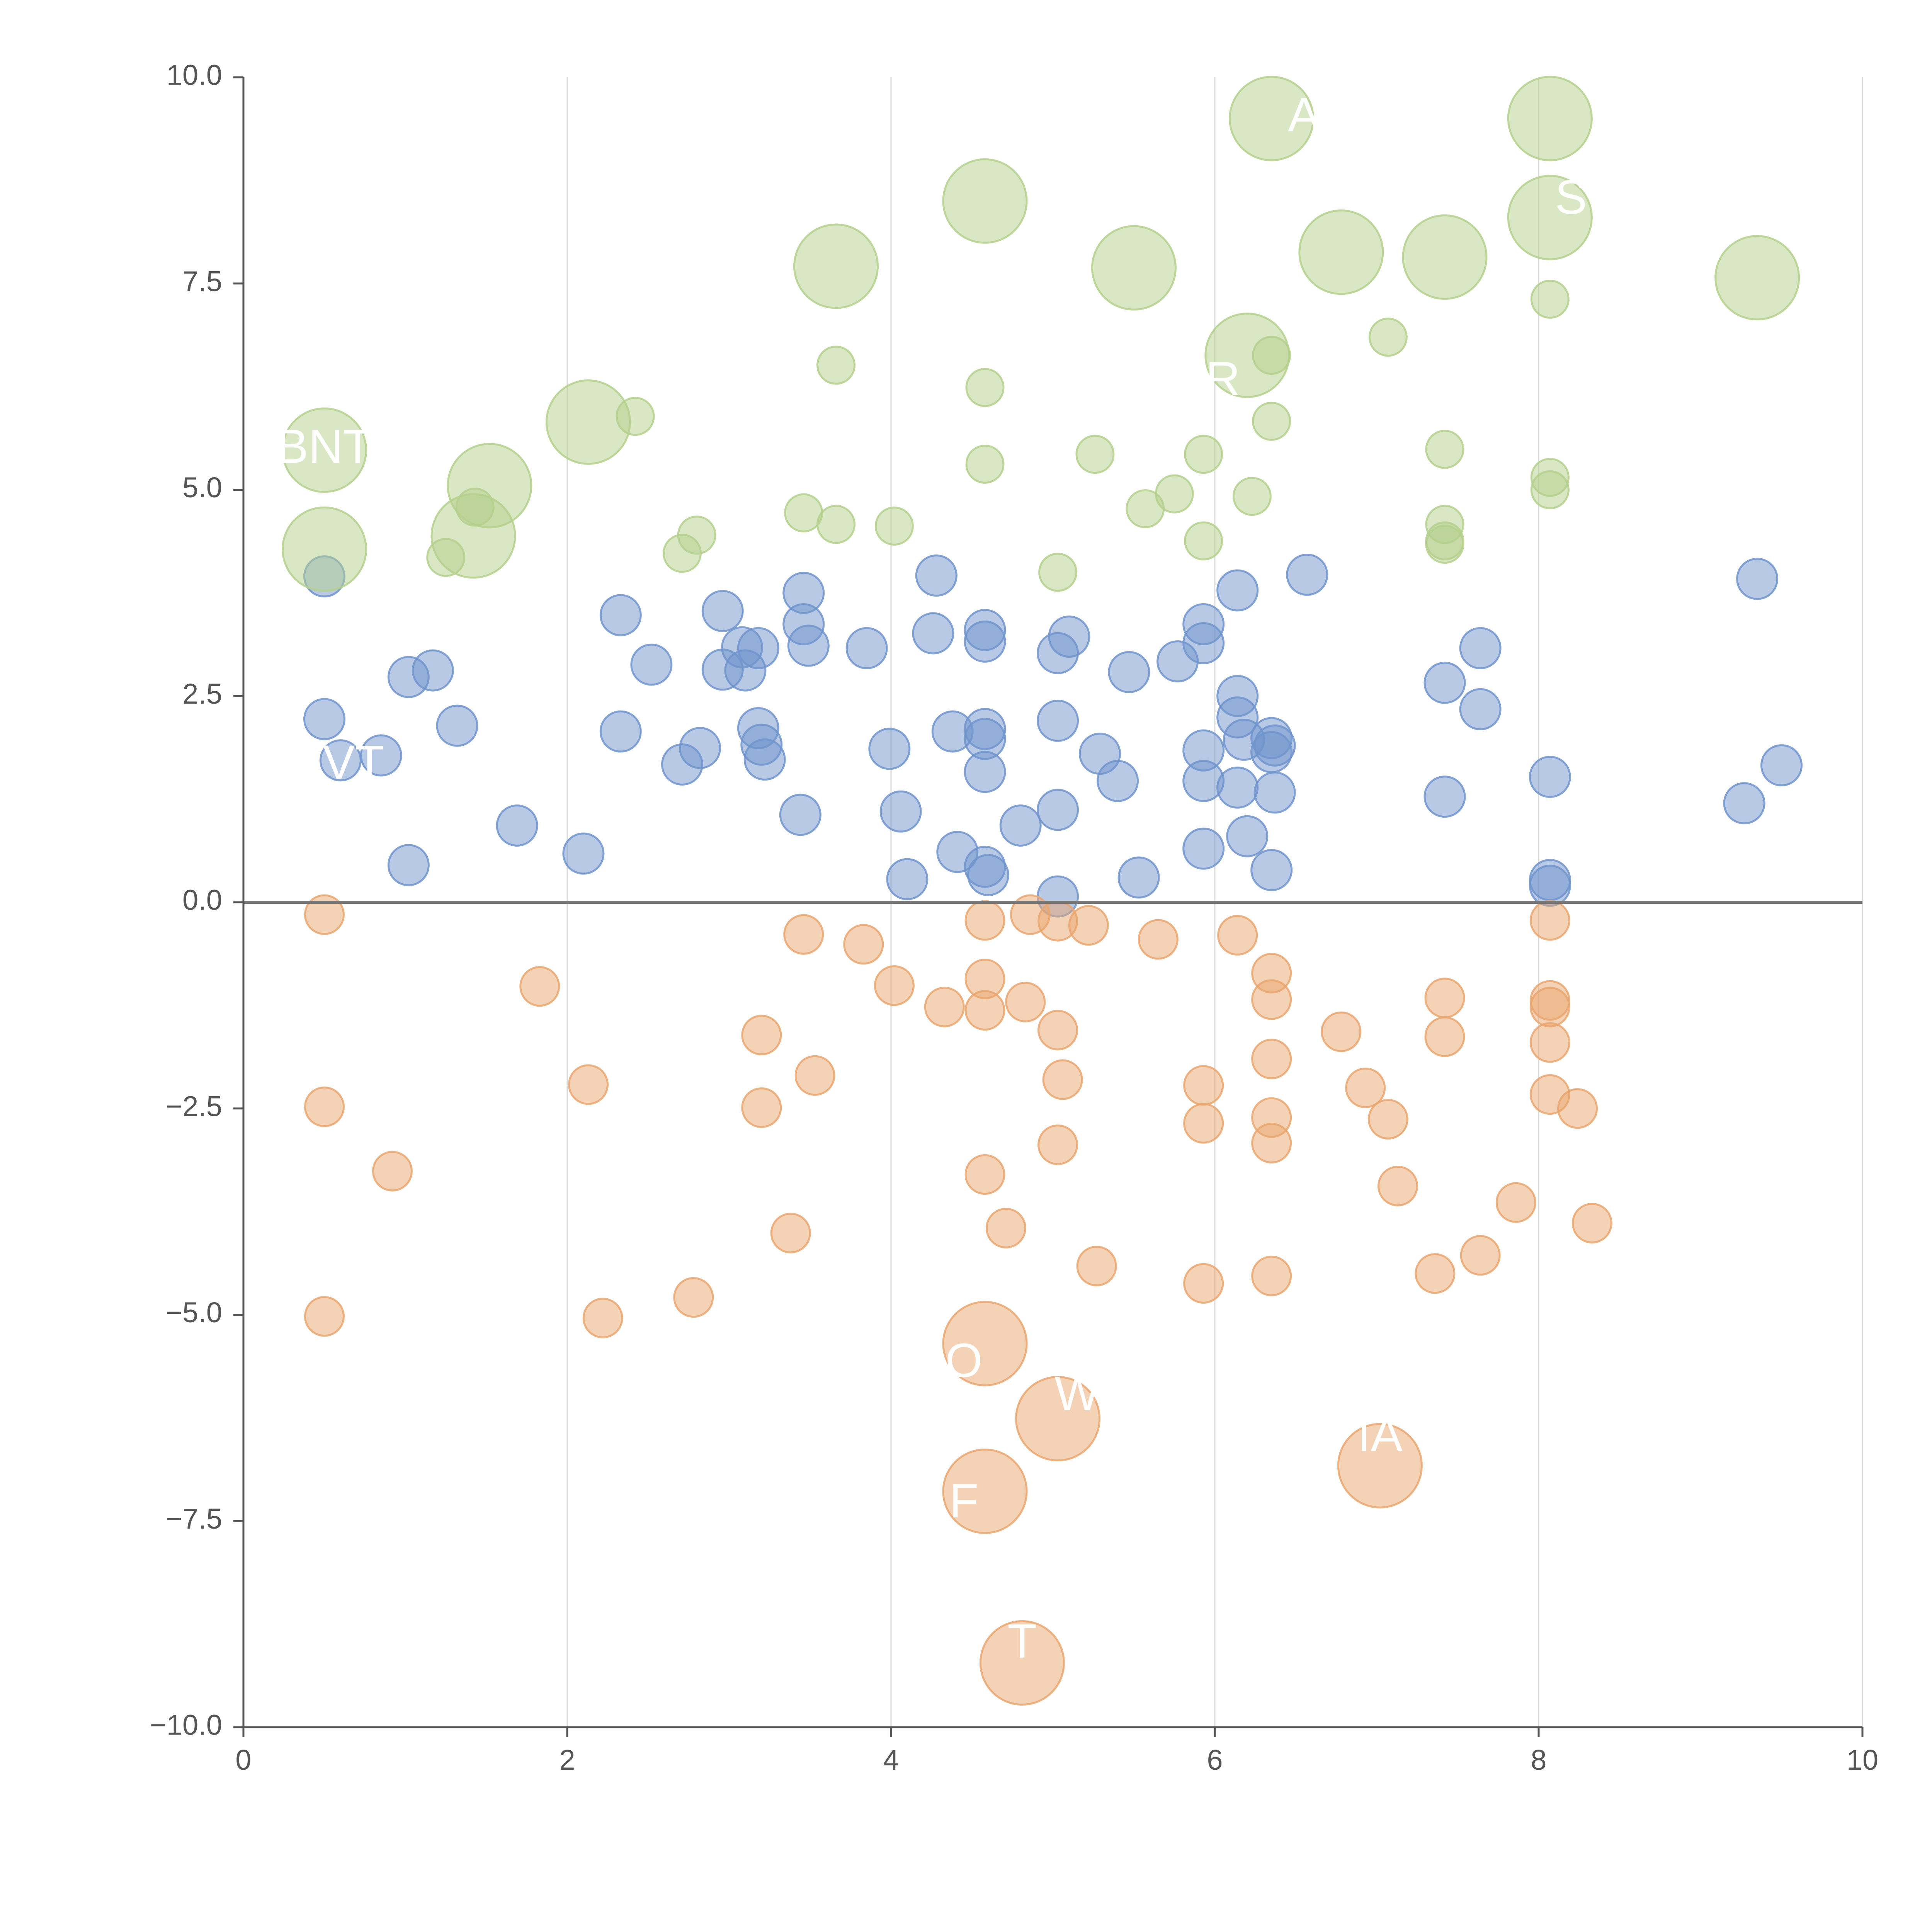 This screenshot has height=1932, width=1932. I want to click on y-tick-label-2: 5.0, so click(202, 487).